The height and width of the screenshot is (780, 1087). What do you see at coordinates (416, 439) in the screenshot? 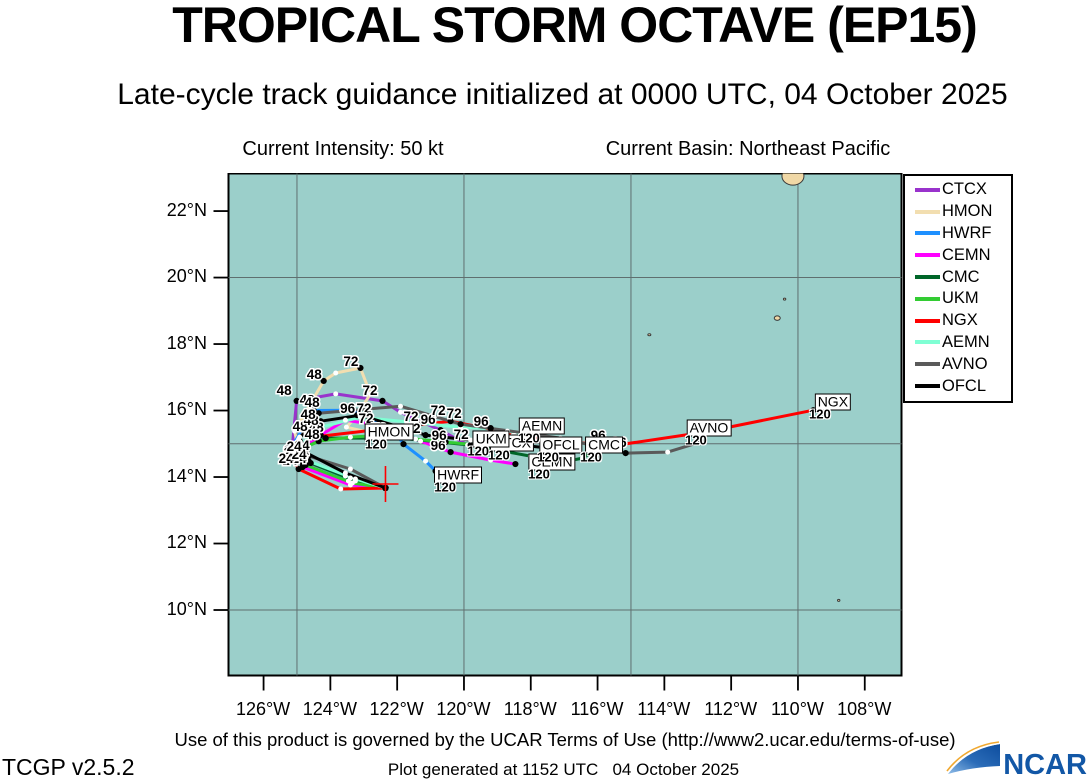
I see `track-point-ukm-84h` at bounding box center [416, 439].